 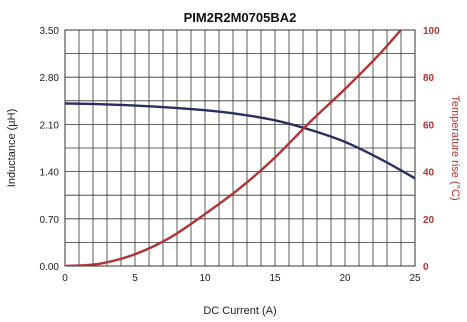 I want to click on x-tick-labels: 0 5 10 15 20 25, so click(x=241, y=278).